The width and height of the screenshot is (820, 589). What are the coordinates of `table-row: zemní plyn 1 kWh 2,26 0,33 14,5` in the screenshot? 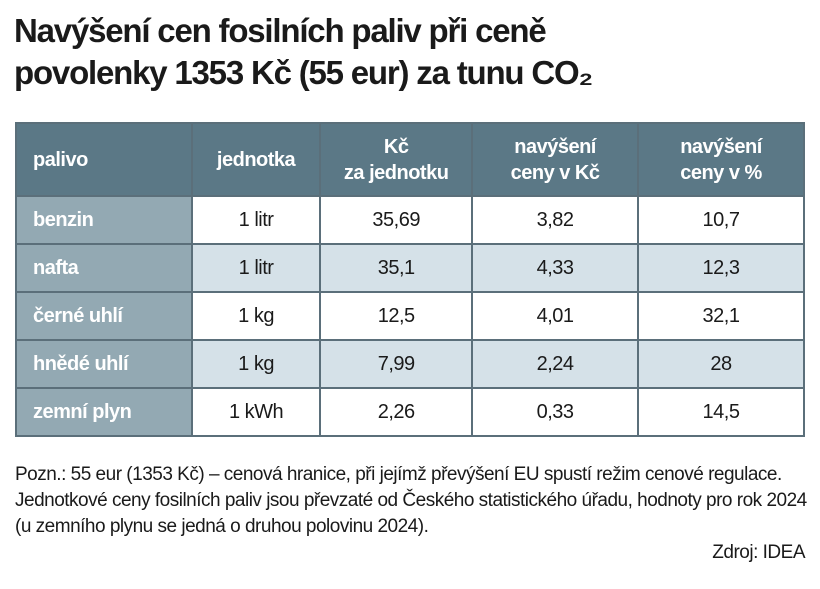 It's located at (410, 412).